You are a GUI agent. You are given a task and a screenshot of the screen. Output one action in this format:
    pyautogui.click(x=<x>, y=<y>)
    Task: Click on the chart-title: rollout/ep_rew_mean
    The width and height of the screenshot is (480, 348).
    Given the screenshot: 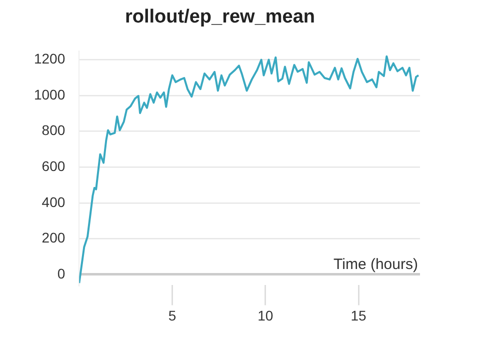 What is the action you would take?
    pyautogui.click(x=220, y=17)
    